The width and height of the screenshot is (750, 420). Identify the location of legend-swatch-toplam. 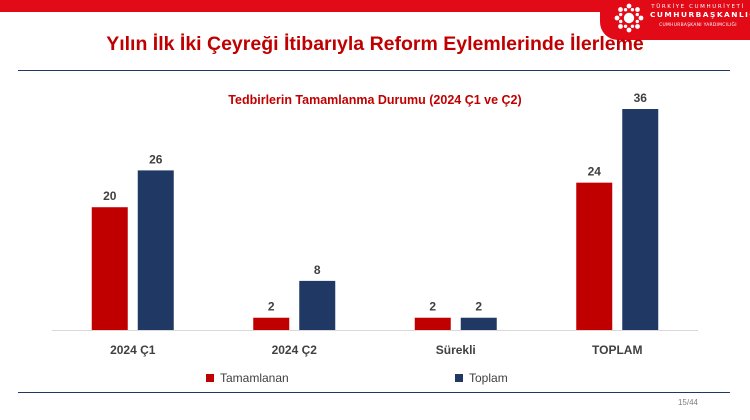
(459, 378).